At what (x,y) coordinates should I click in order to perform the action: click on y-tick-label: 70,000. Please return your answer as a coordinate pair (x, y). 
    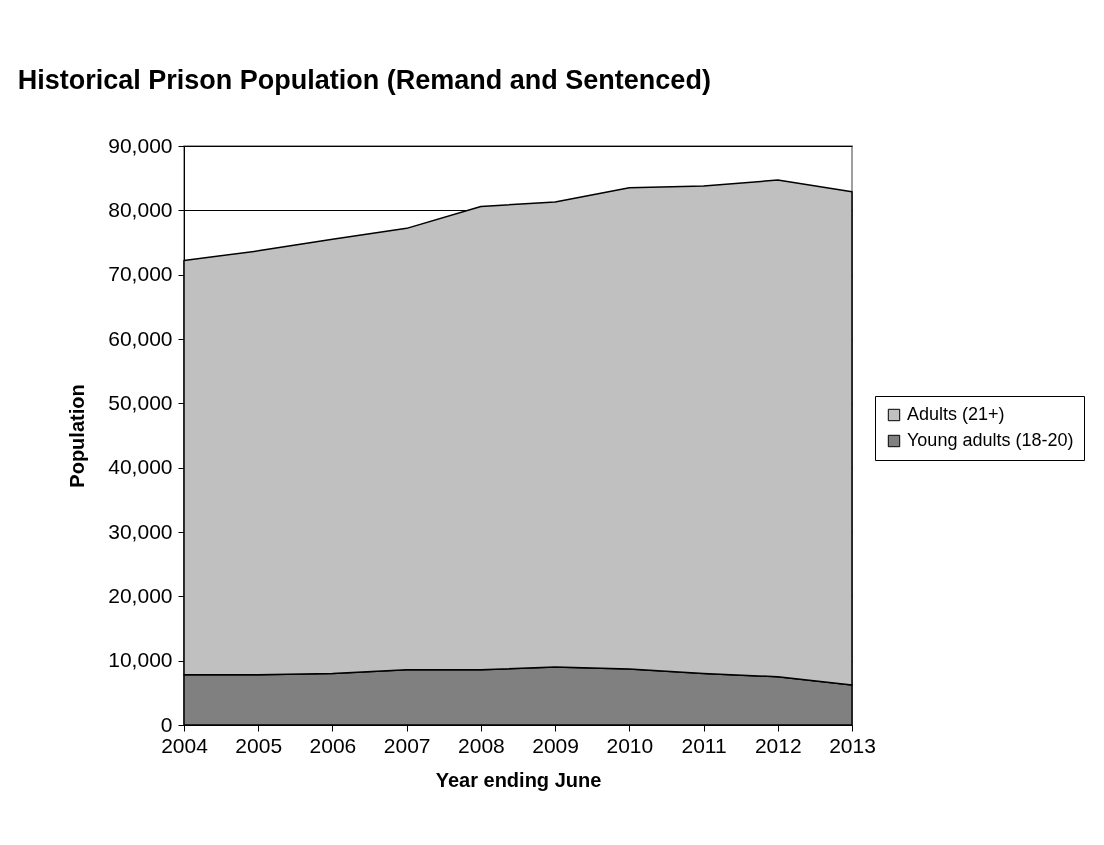
    Looking at the image, I should click on (140, 274).